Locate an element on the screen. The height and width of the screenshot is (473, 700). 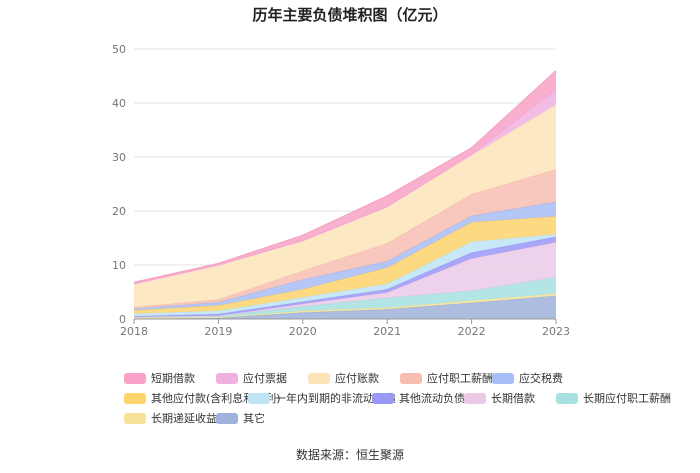
legend-label: 长期借款 is located at coordinates (513, 398).